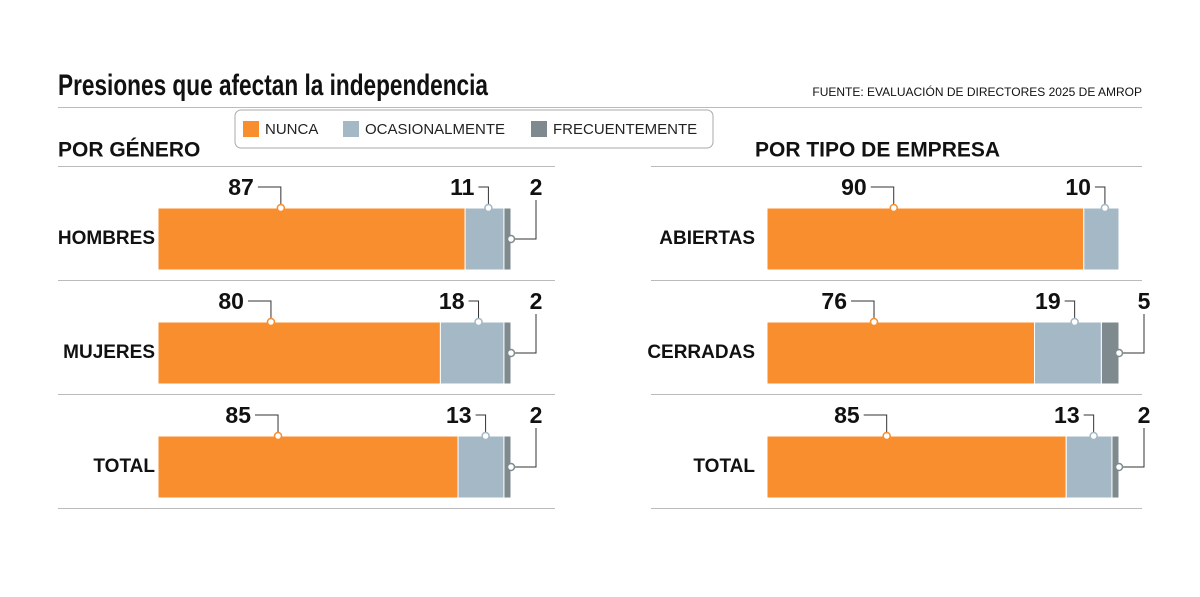  Describe the element at coordinates (1048, 301) in the screenshot. I see `value-label: 19` at that location.